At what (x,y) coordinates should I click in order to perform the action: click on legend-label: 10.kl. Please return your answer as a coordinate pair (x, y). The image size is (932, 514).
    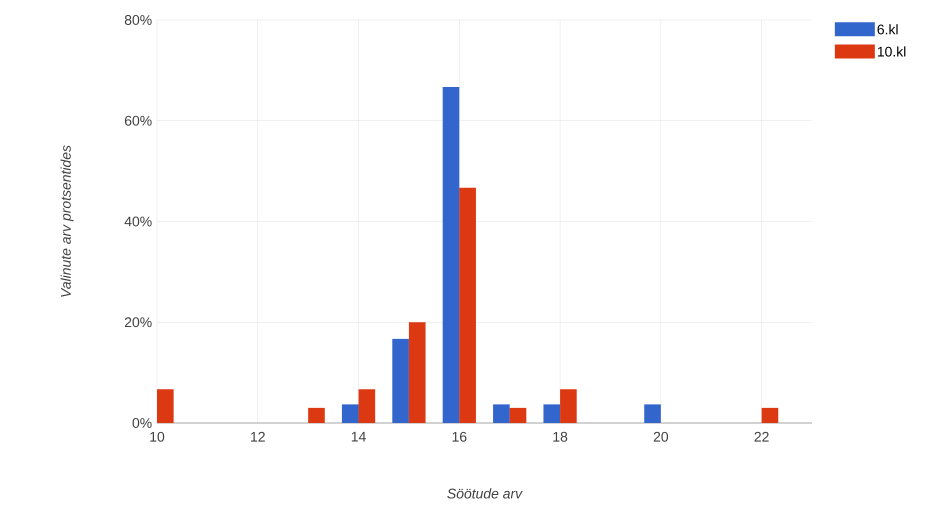
    Looking at the image, I should click on (892, 51).